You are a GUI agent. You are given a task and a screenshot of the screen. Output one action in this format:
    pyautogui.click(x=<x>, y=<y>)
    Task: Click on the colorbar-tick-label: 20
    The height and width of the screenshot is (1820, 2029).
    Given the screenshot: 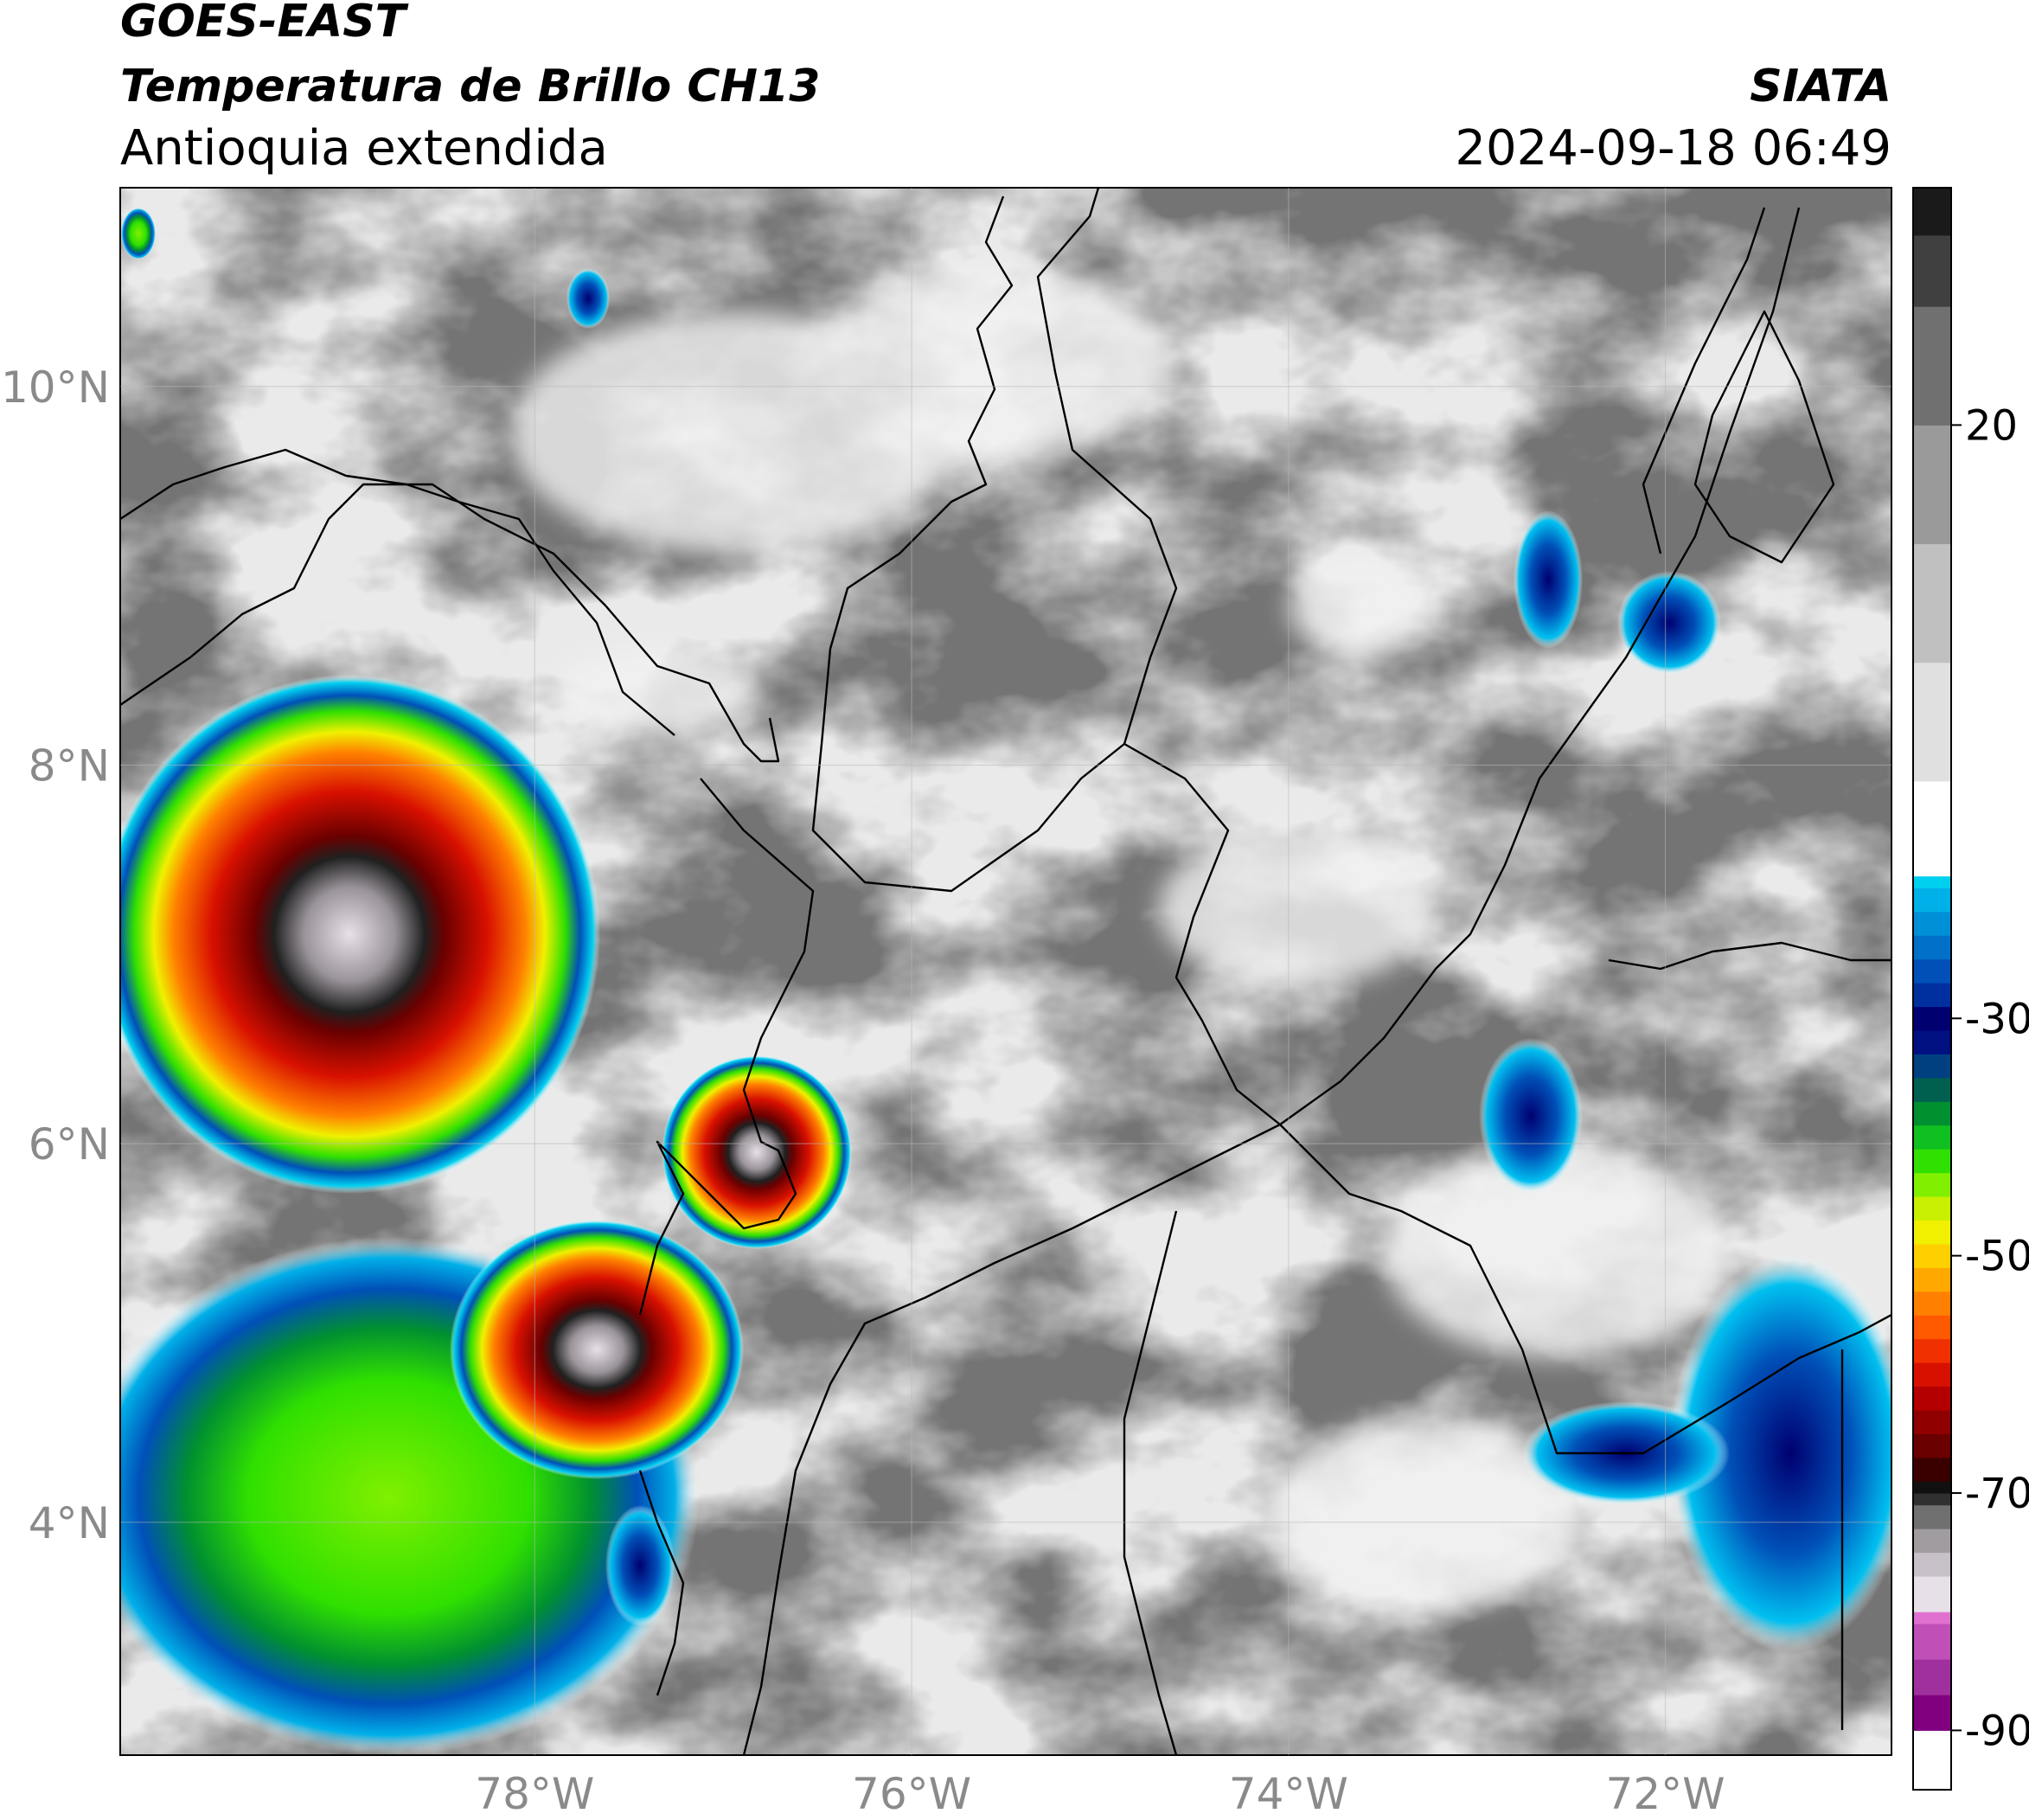 What is the action you would take?
    pyautogui.click(x=1991, y=425)
    